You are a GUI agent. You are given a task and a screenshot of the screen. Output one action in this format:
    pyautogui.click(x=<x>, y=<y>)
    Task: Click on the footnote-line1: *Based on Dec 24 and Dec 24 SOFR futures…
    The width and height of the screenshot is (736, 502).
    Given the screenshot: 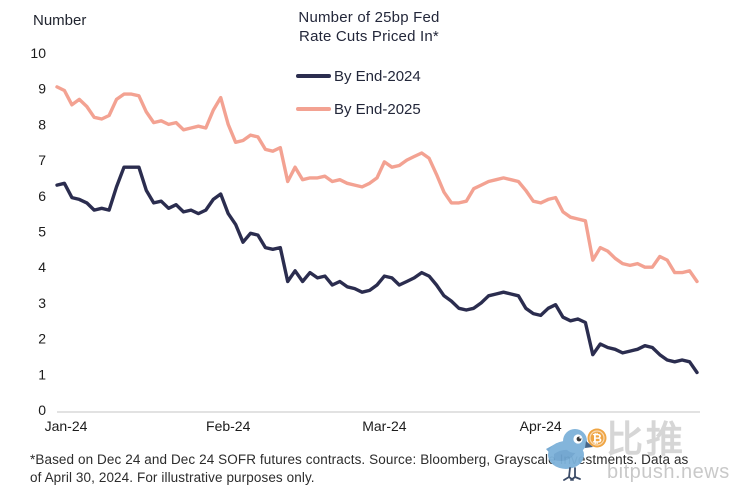 What is the action you would take?
    pyautogui.click(x=359, y=459)
    